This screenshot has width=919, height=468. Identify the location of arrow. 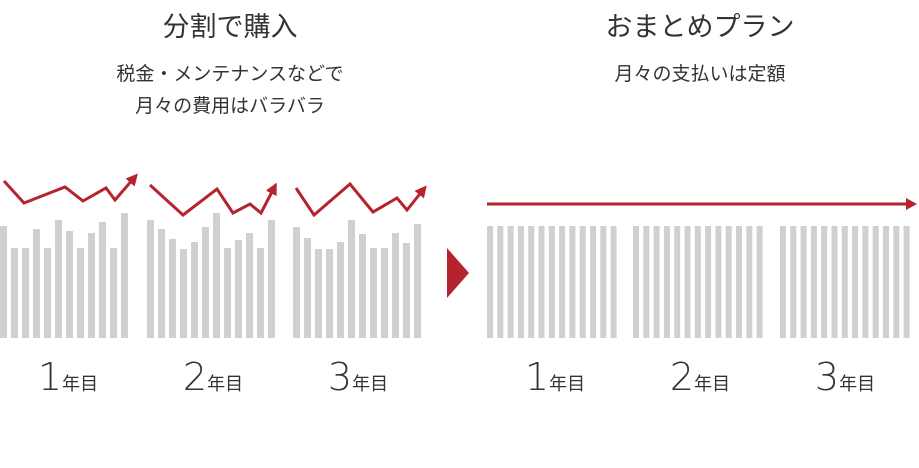
(458, 273).